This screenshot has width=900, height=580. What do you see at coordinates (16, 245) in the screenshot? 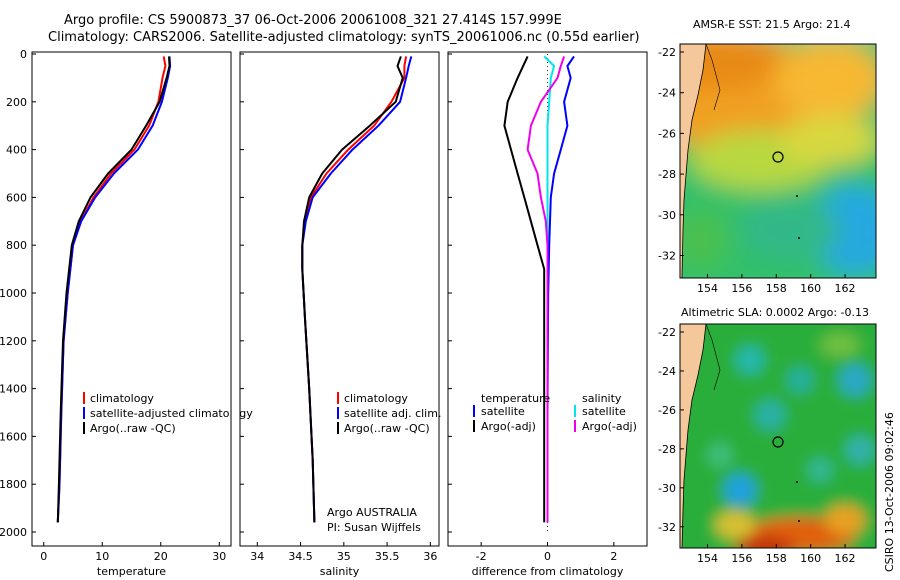
I see `depth-tick-label: 800` at bounding box center [16, 245].